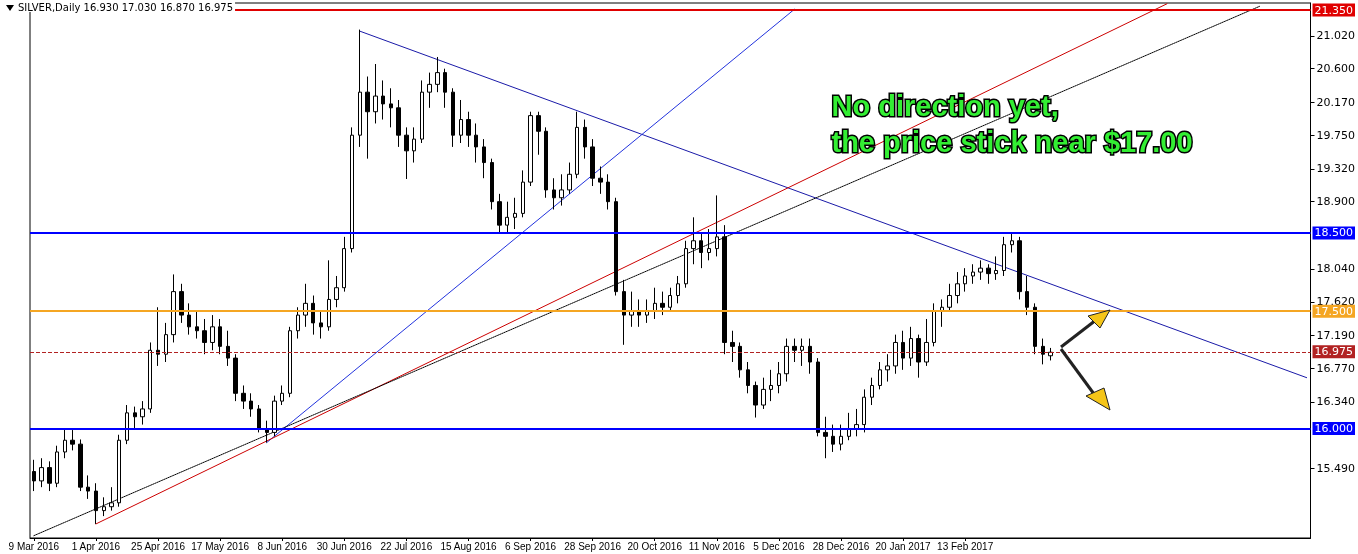 The height and width of the screenshot is (554, 1358). Describe the element at coordinates (593, 546) in the screenshot. I see `x-tick-label: 28 Sep 2016` at that location.